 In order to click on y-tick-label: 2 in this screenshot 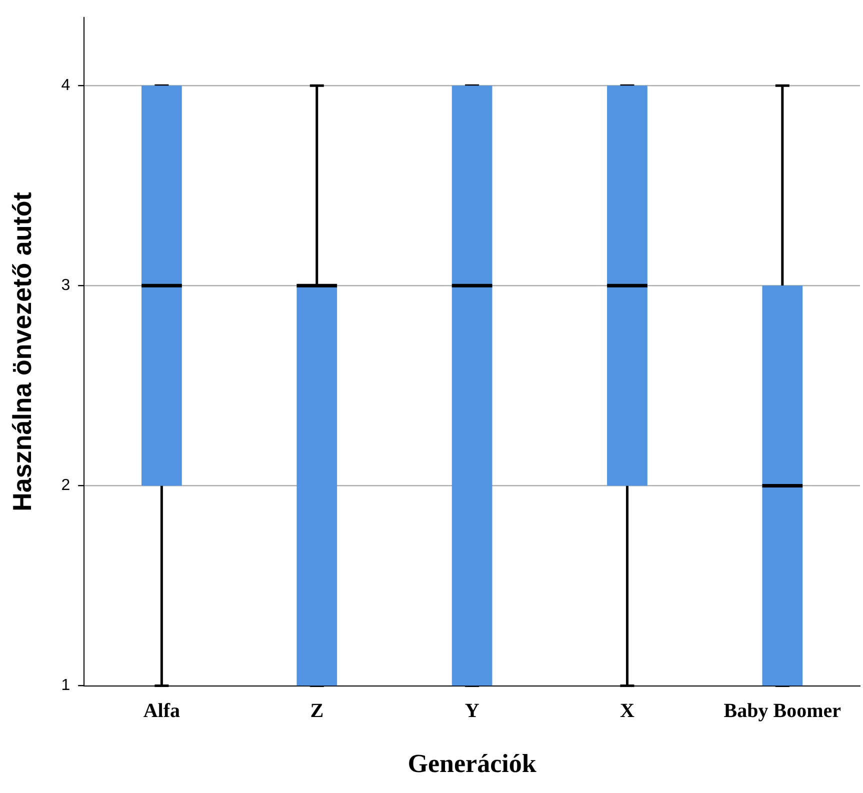, I will do `click(65, 485)`.